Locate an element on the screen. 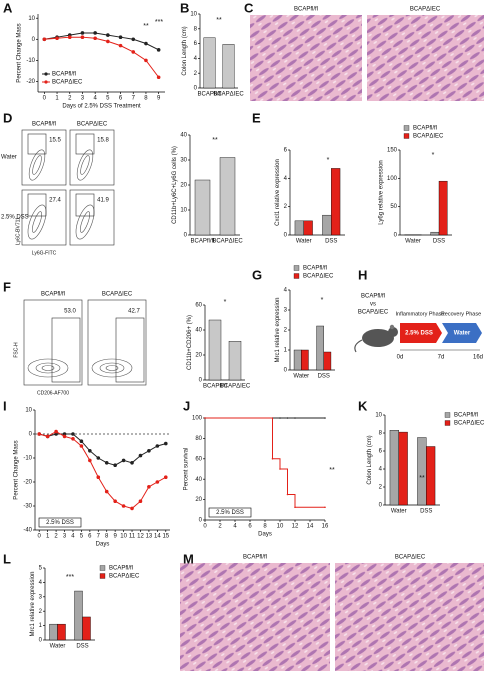  y-tick-label: 80 is located at coordinates (198, 439).